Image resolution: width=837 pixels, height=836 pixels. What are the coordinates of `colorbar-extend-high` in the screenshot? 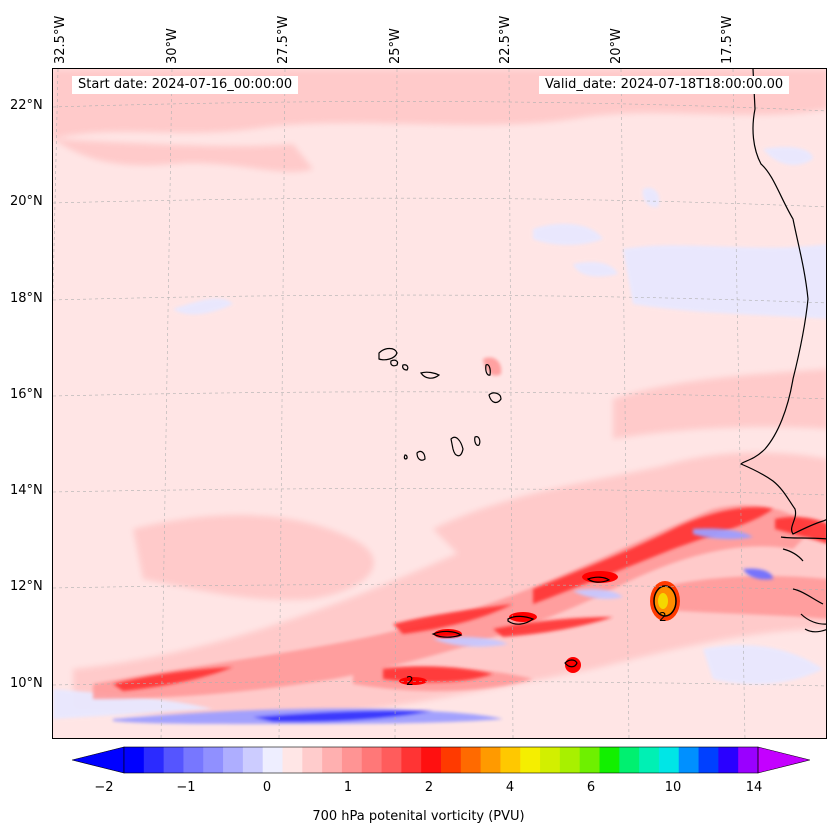 It's located at (783, 760).